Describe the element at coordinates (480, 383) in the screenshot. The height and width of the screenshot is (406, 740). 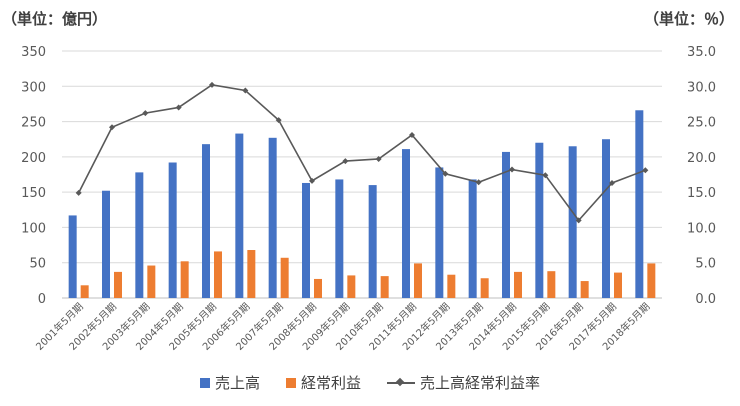
I see `legend-label-margin: 売上高経常利益率` at that location.